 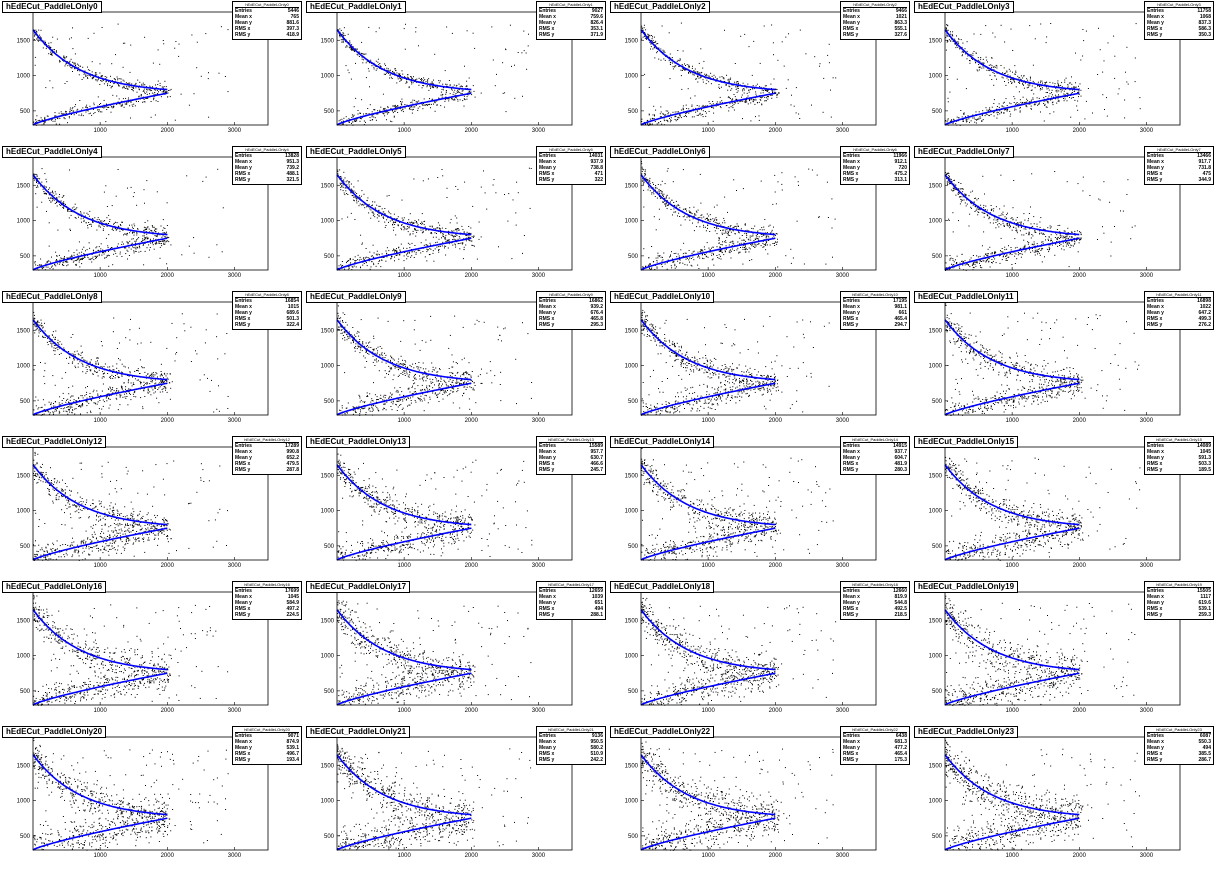 What do you see at coordinates (571, 11) in the screenshot?
I see `stats-row: Entries 9027` at bounding box center [571, 11].